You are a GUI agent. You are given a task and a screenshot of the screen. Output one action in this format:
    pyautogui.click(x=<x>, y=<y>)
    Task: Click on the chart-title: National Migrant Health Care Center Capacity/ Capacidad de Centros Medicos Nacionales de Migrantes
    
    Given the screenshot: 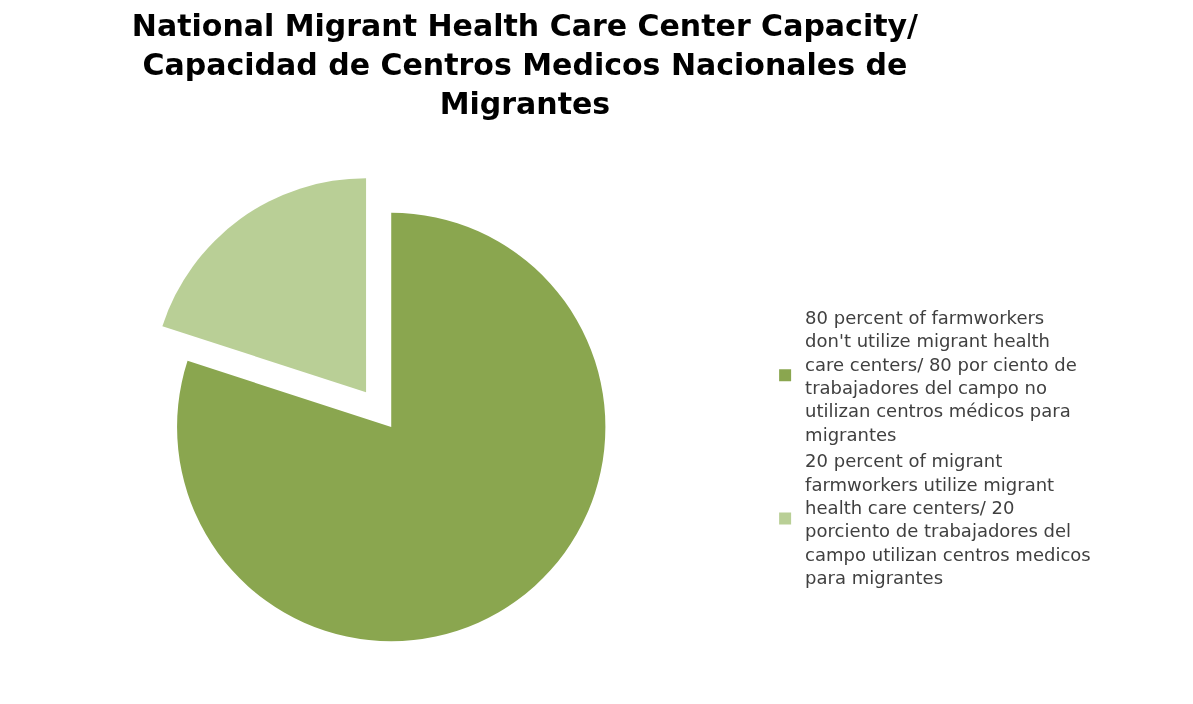 What is the action you would take?
    pyautogui.click(x=525, y=64)
    